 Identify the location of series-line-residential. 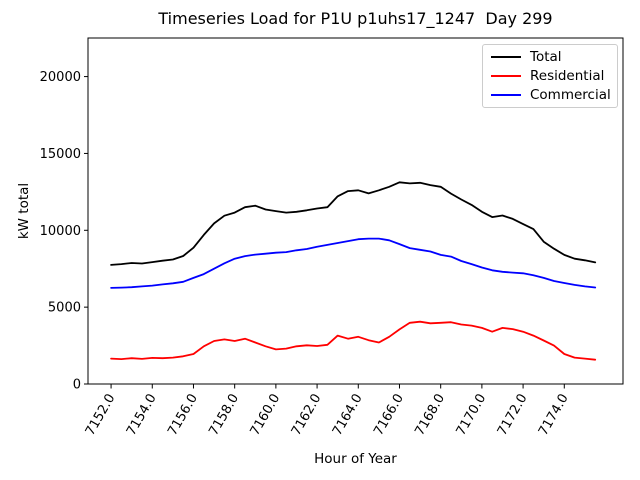
(353, 340).